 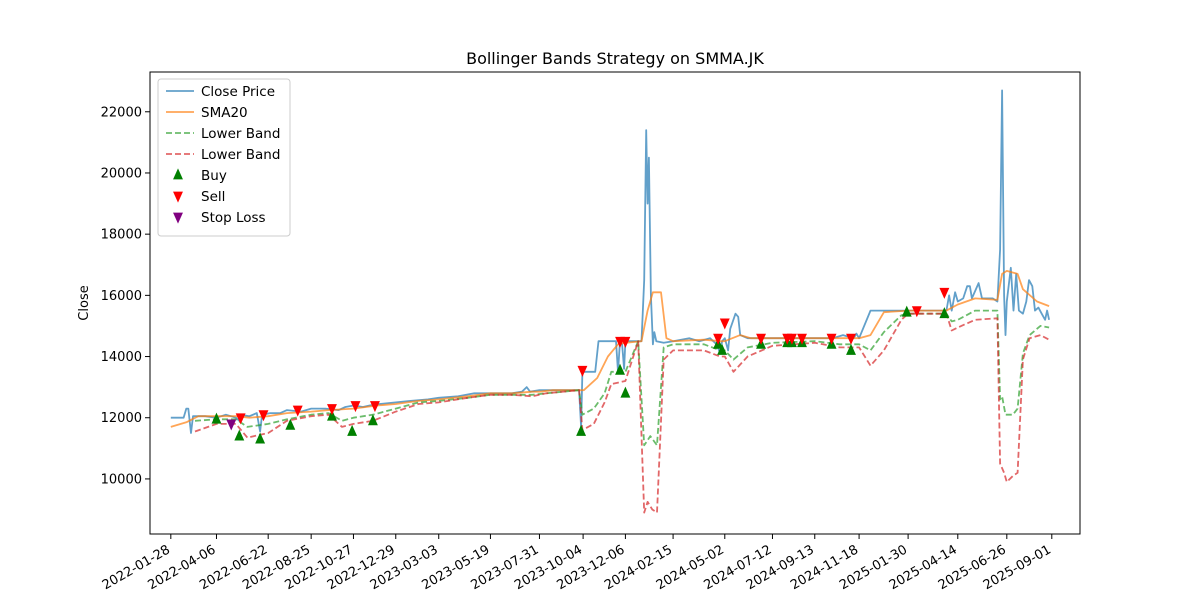 What do you see at coordinates (240, 155) in the screenshot?
I see `legend-label-lower-band-3: Lower Band` at bounding box center [240, 155].